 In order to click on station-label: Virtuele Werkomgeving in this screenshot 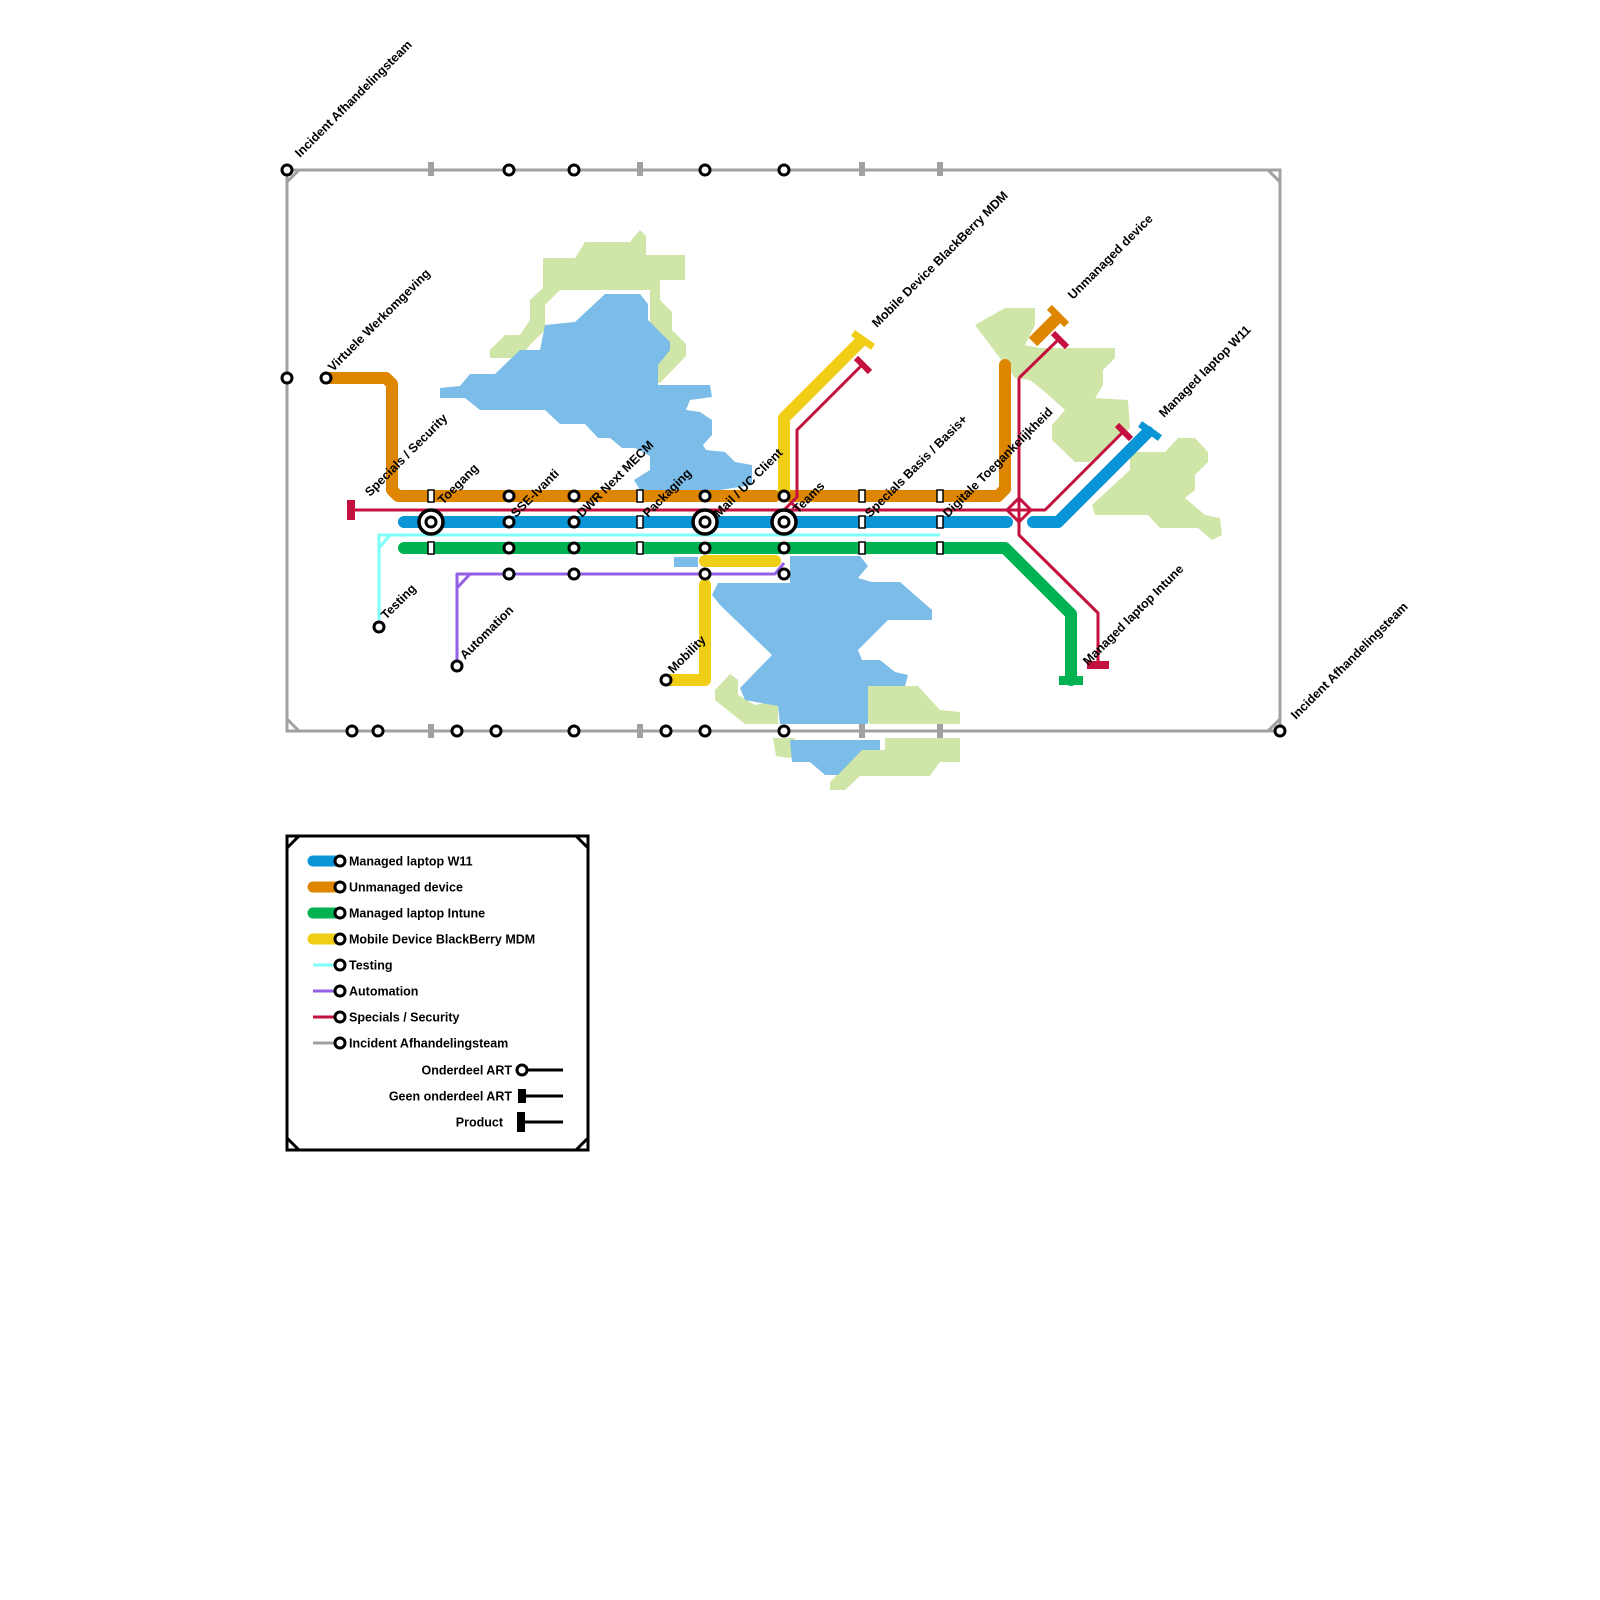, I will do `click(379, 320)`.